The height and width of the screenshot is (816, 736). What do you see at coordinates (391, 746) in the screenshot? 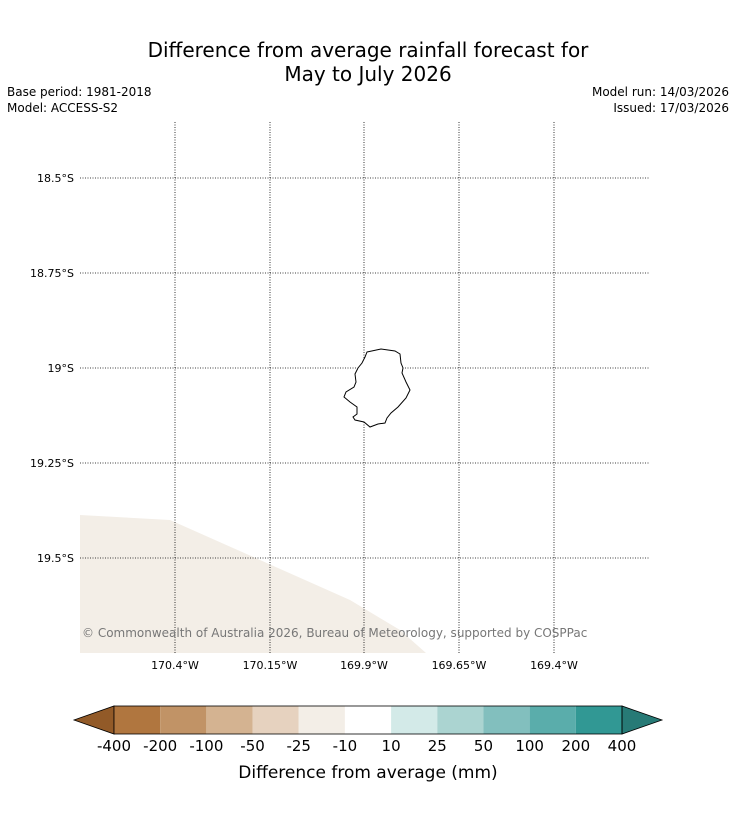
I see `colorbar-tick-label: 10` at bounding box center [391, 746].